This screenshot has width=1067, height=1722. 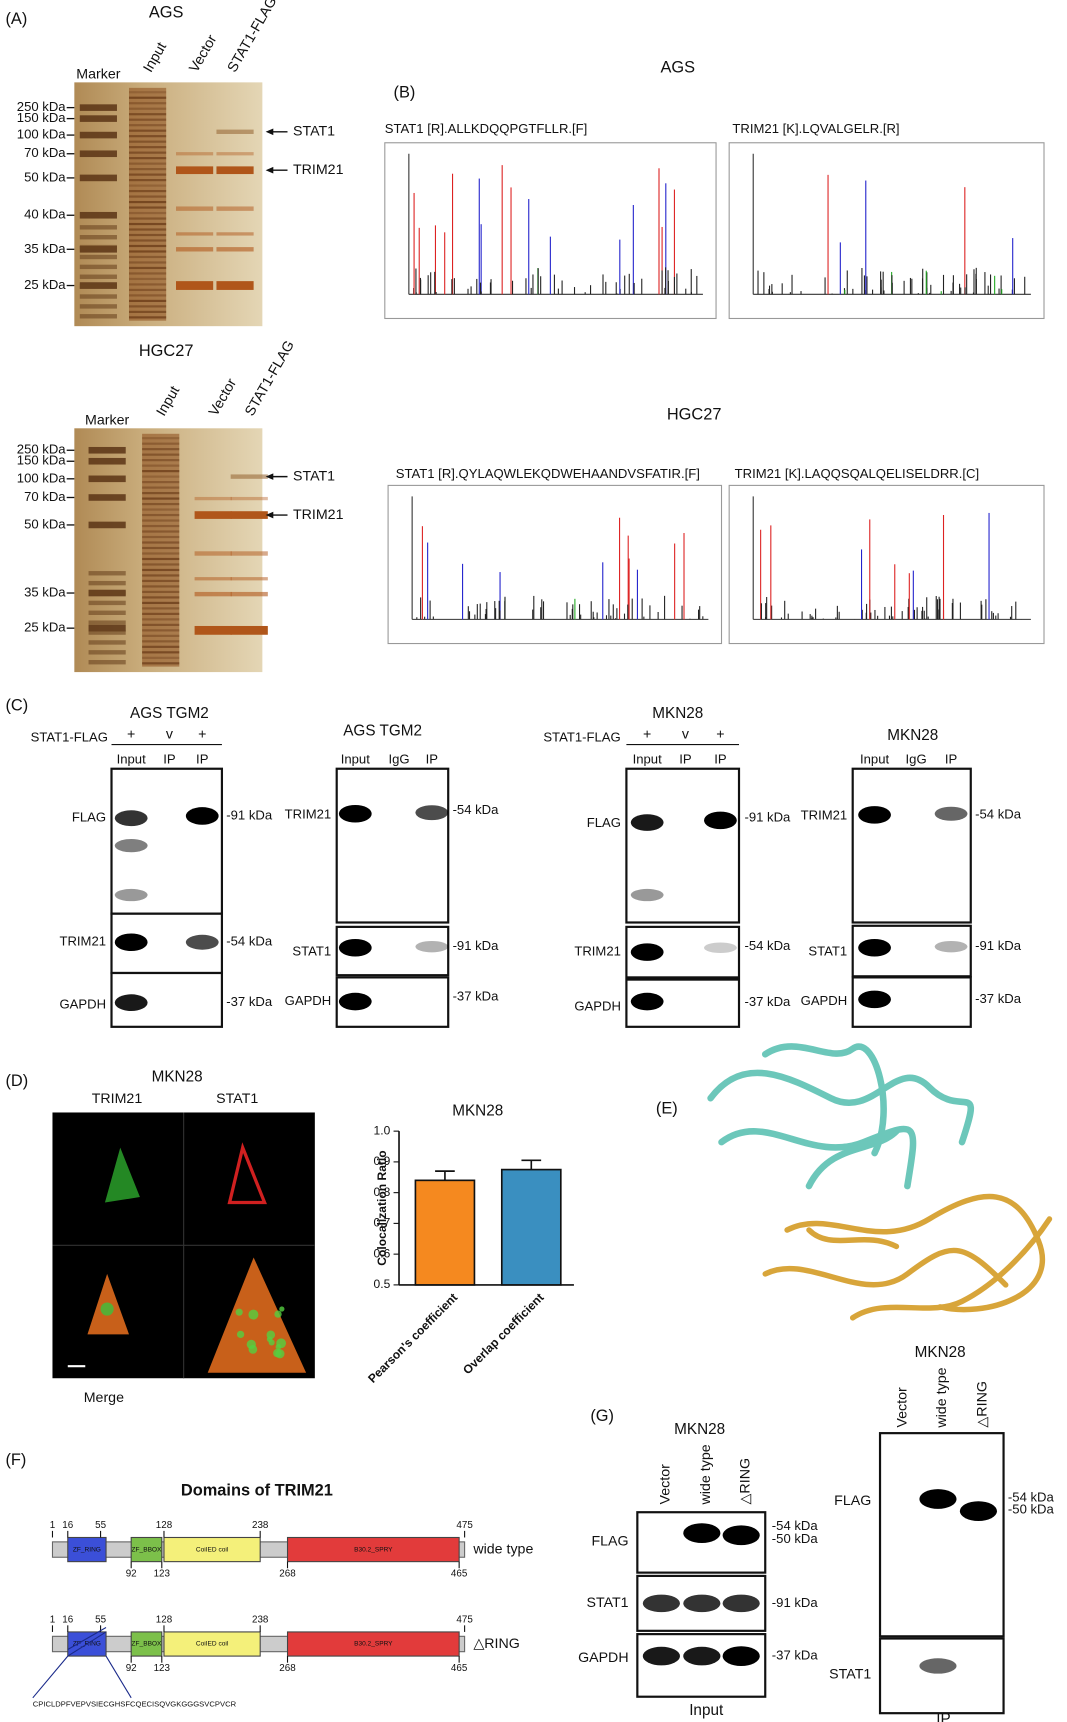 What do you see at coordinates (382, 1161) in the screenshot?
I see `y-tick-label: 0.9` at bounding box center [382, 1161].